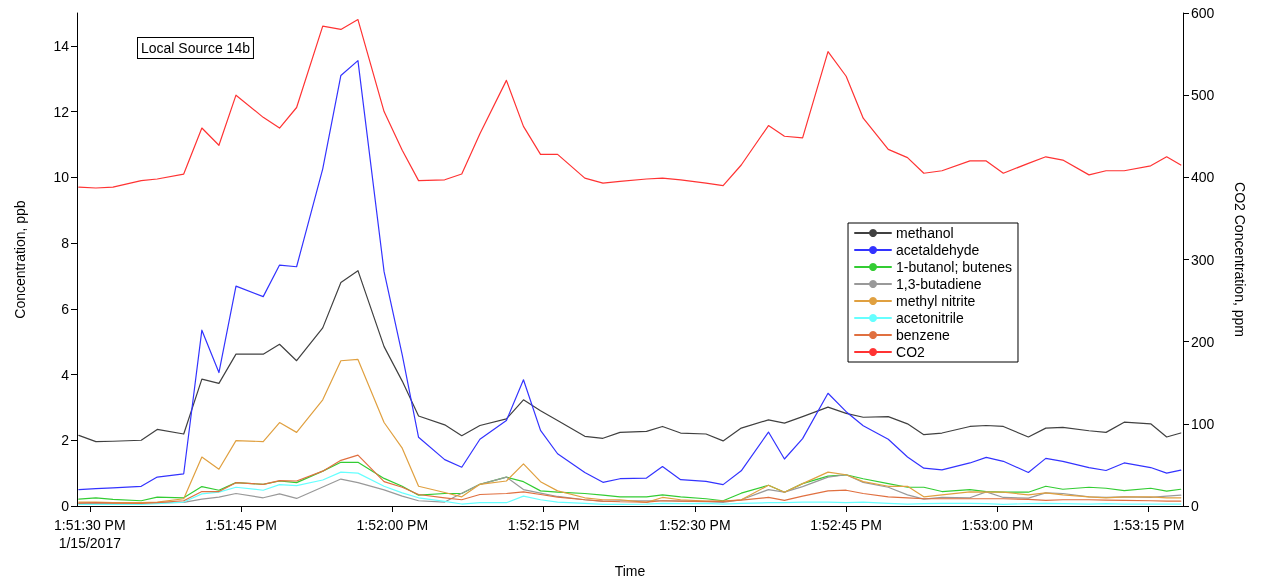 The image size is (1267, 585). I want to click on y-tick-label: 4, so click(65, 374).